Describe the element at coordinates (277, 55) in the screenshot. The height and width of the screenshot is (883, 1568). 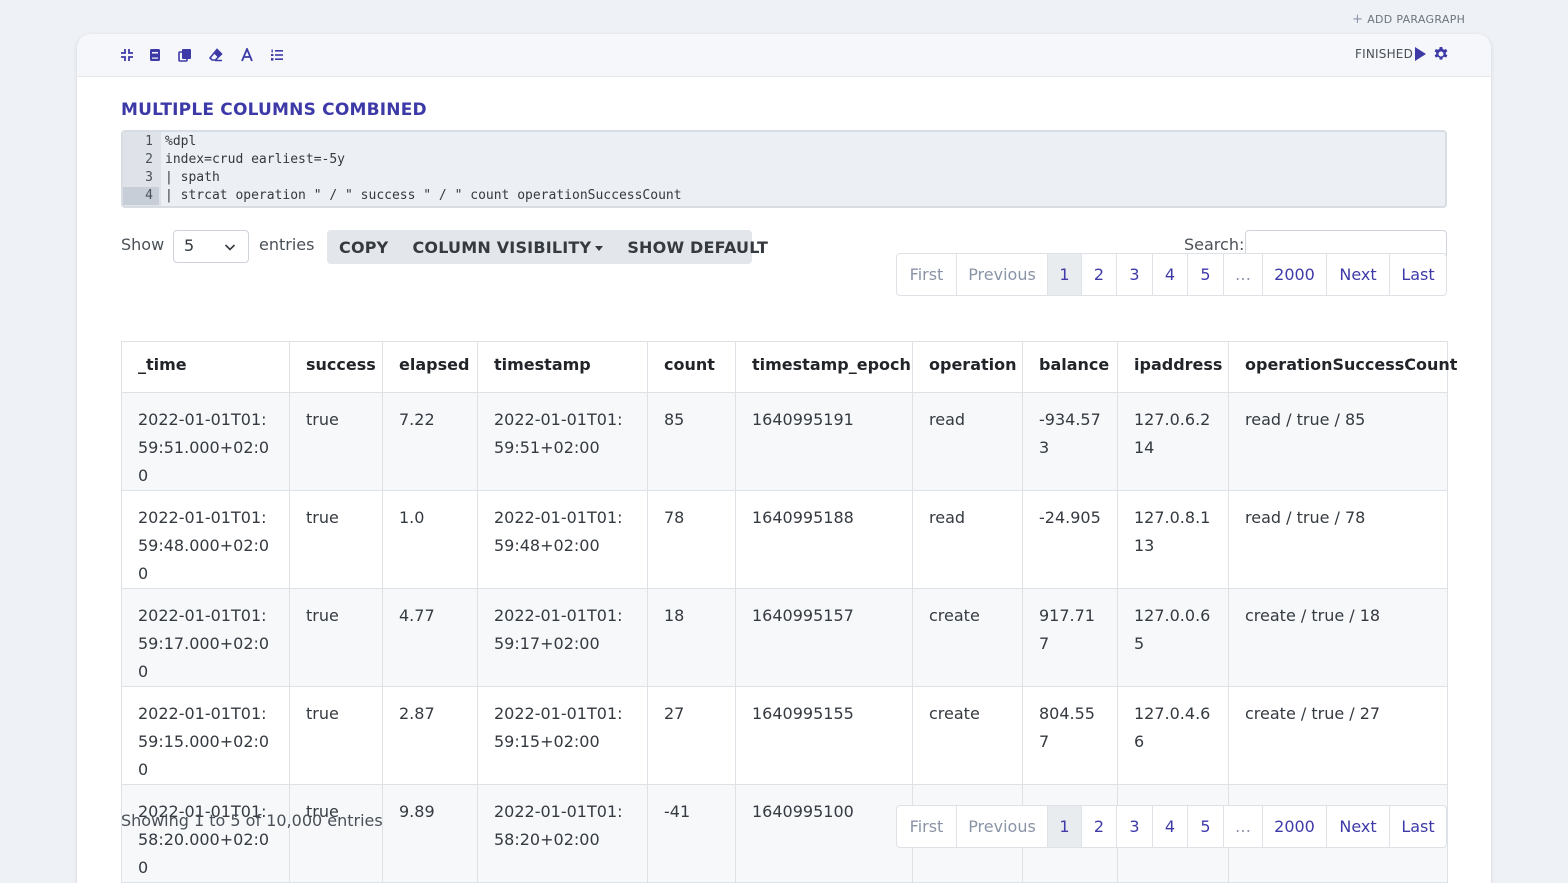
I see `list-ordered-icon` at that location.